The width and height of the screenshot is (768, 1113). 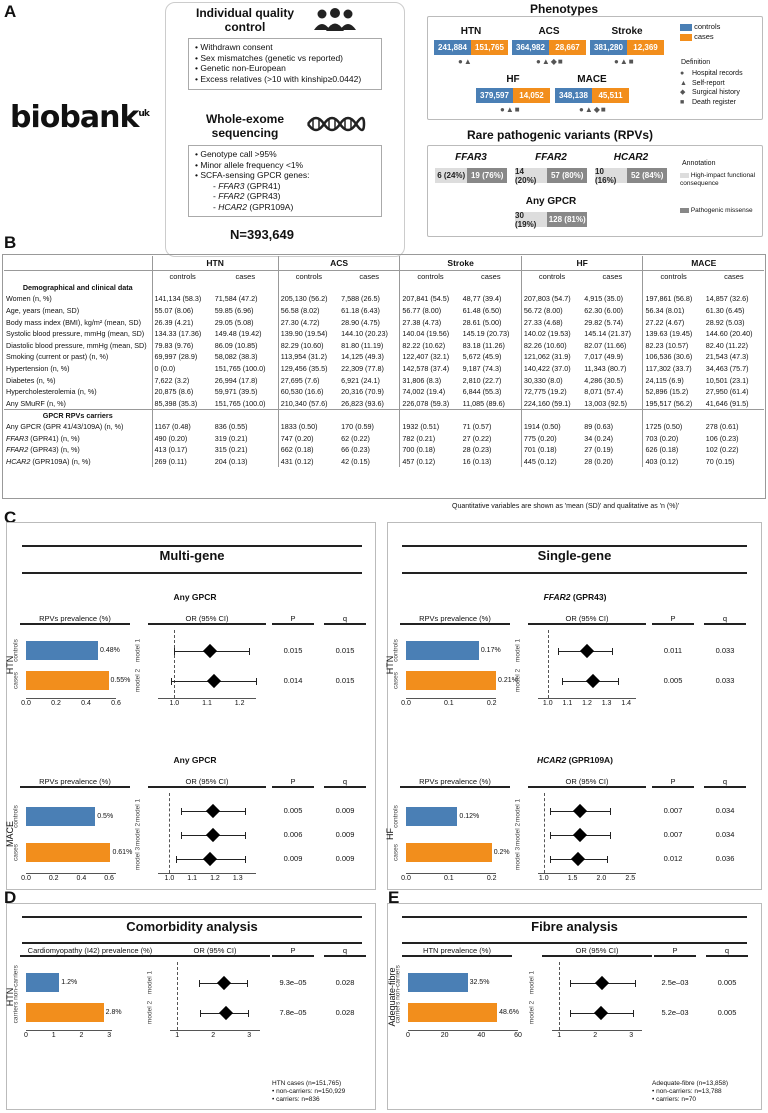 I want to click on phenotype-definition-icons: ●▲, so click(x=465, y=61).